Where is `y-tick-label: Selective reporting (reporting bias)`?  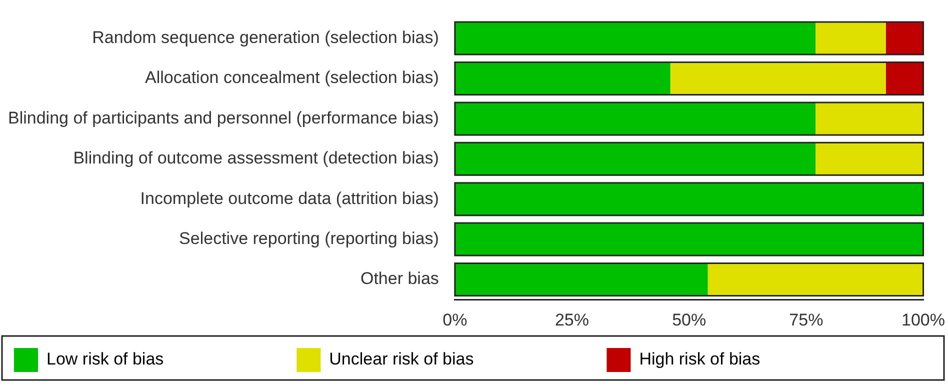
y-tick-label: Selective reporting (reporting bias) is located at coordinates (309, 238).